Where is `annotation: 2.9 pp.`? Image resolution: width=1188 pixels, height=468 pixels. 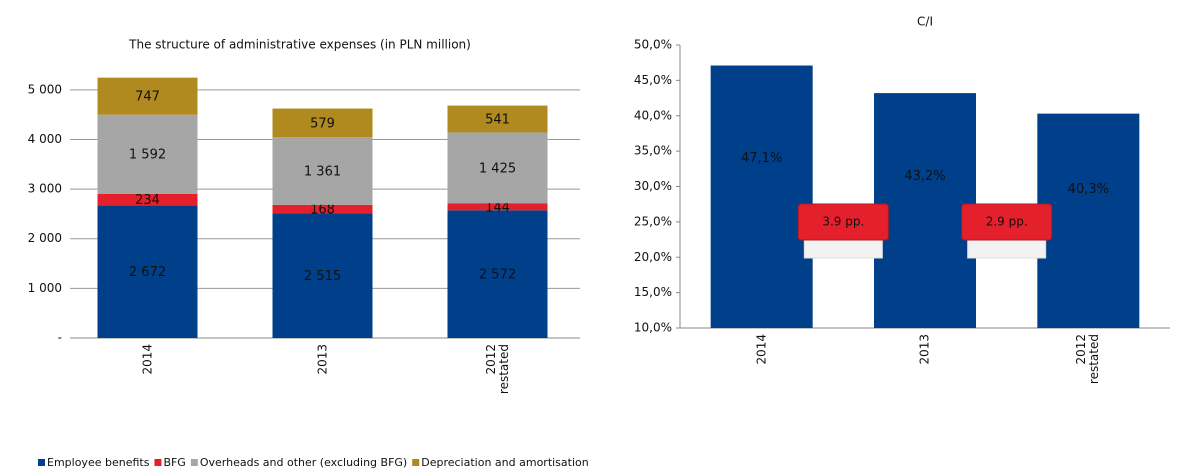
annotation: 2.9 pp. is located at coordinates (1007, 222).